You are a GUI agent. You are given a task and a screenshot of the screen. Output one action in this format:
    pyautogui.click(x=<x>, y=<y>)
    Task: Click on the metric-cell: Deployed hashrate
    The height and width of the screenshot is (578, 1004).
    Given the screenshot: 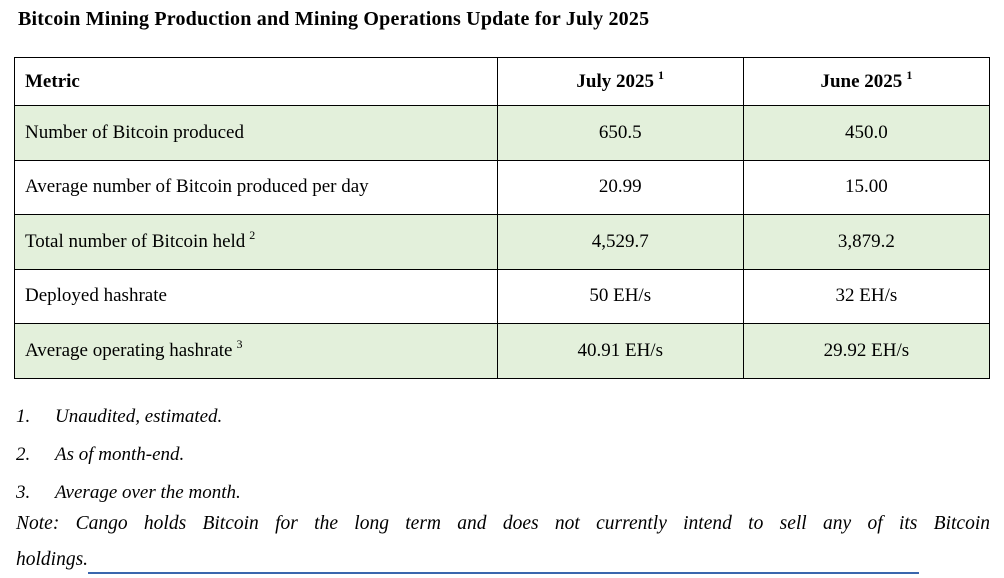 What is the action you would take?
    pyautogui.click(x=256, y=296)
    